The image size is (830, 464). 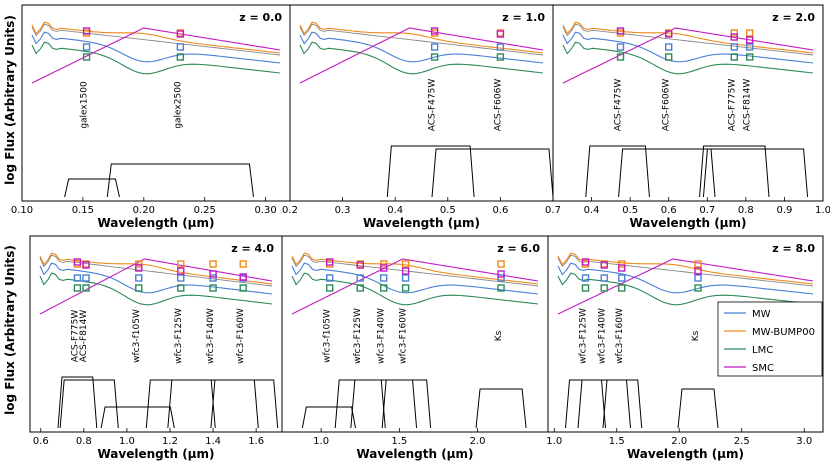 I want to click on filter-label: ACS-F814W, so click(x=84, y=336).